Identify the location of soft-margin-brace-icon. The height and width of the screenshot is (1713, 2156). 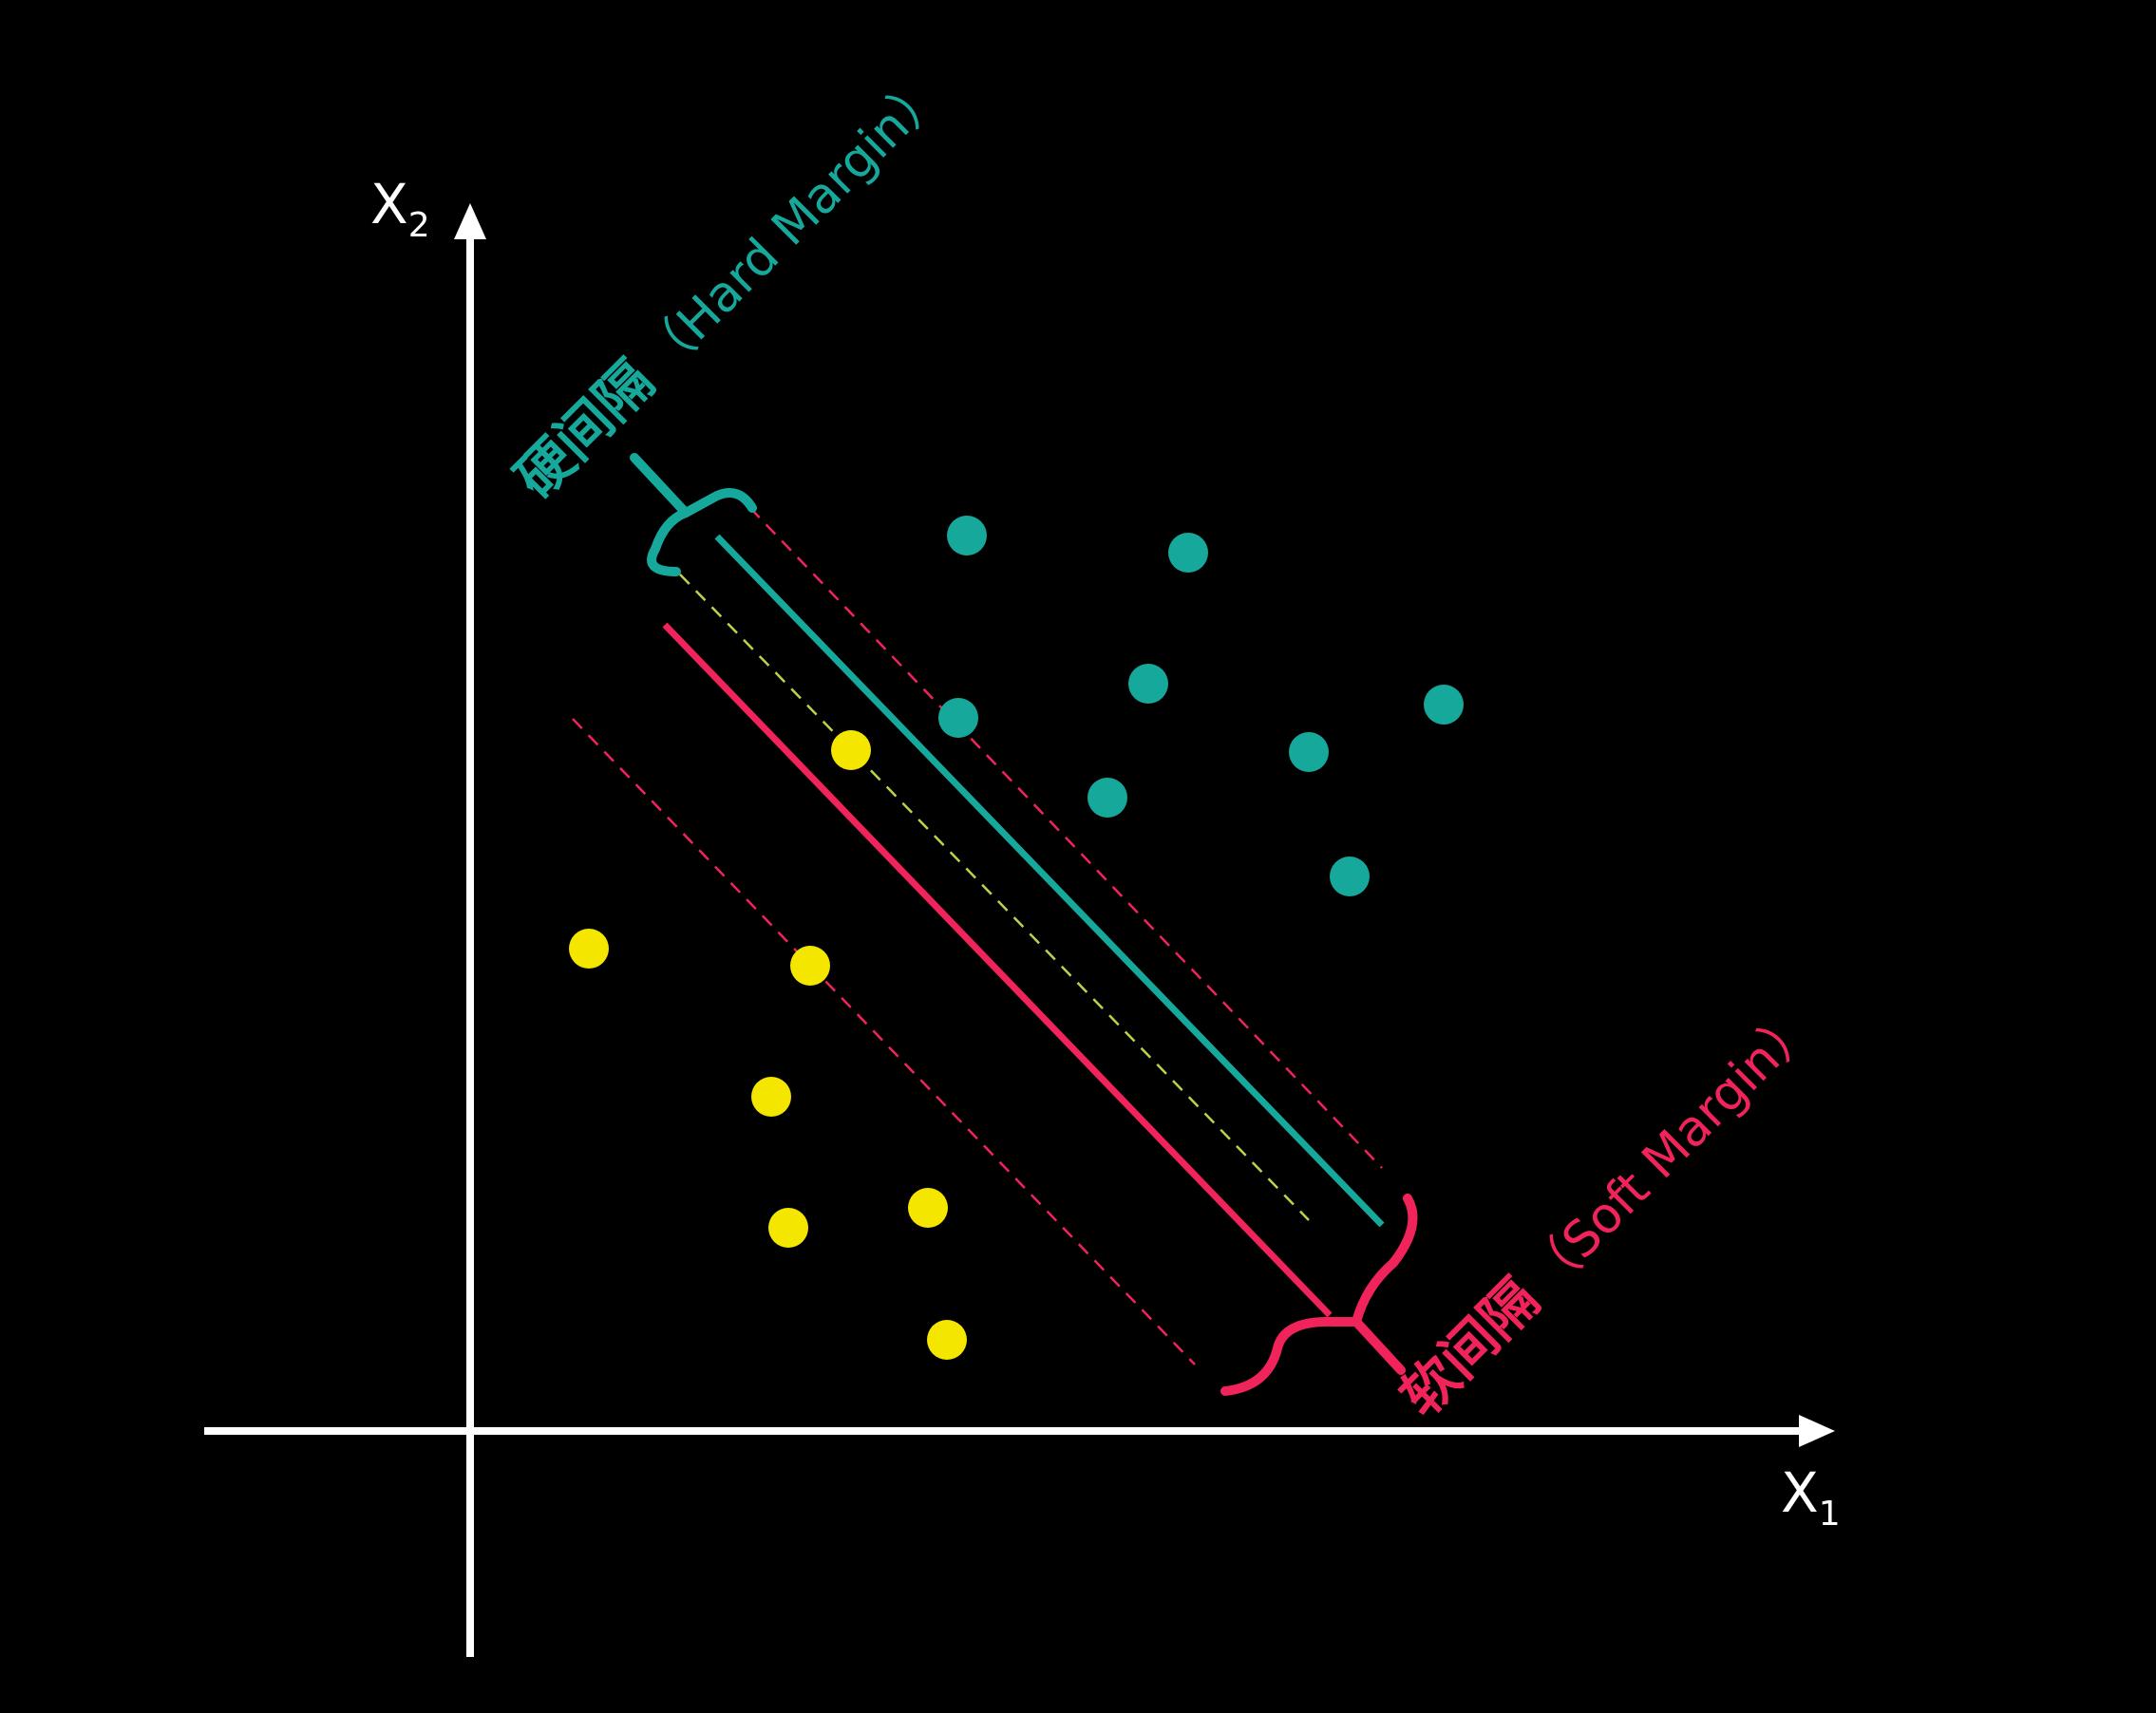
(1319, 1295).